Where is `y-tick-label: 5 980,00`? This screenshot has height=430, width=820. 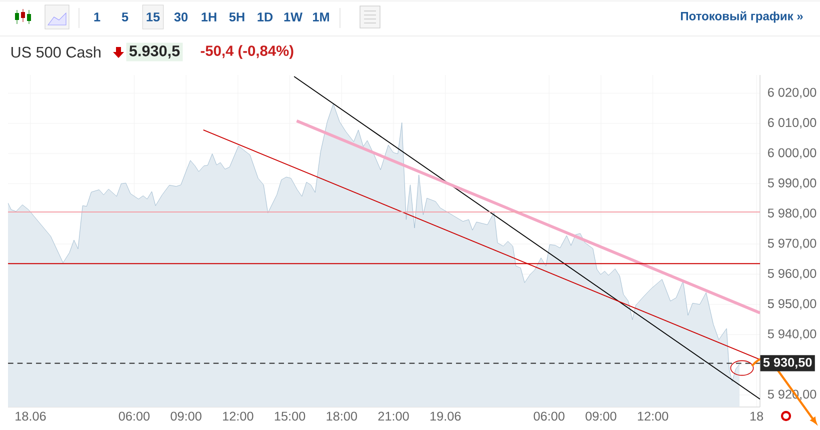
y-tick-label: 5 980,00 is located at coordinates (792, 214).